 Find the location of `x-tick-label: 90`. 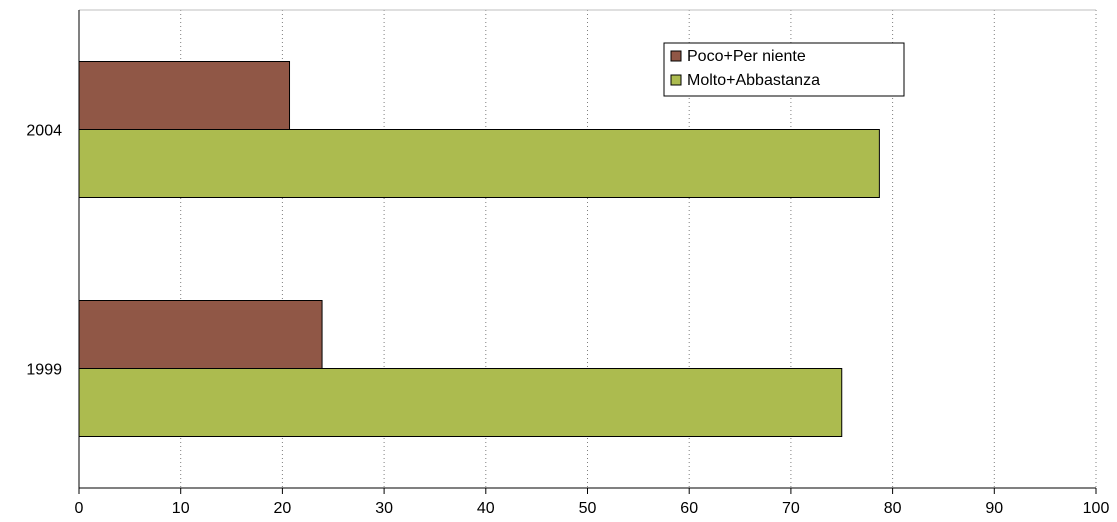

x-tick-label: 90 is located at coordinates (994, 508).